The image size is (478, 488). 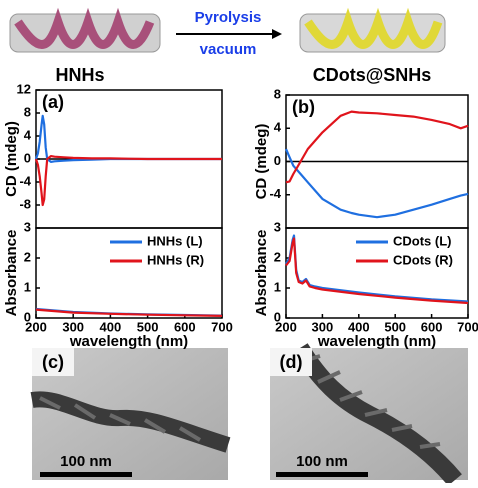 What do you see at coordinates (175, 240) in the screenshot?
I see `legend-label: HNHs (L)` at bounding box center [175, 240].